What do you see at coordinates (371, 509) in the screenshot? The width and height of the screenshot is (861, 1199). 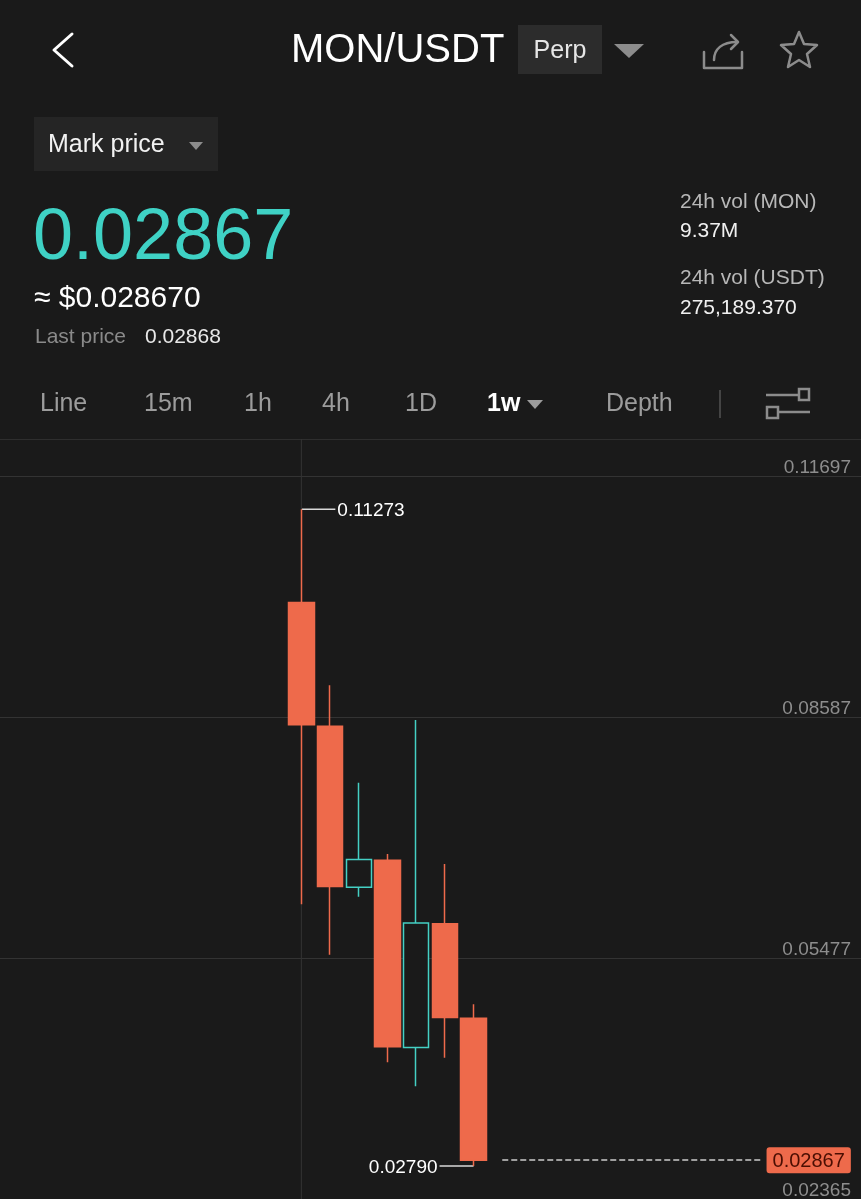 I see `annotation: 0.11273` at bounding box center [371, 509].